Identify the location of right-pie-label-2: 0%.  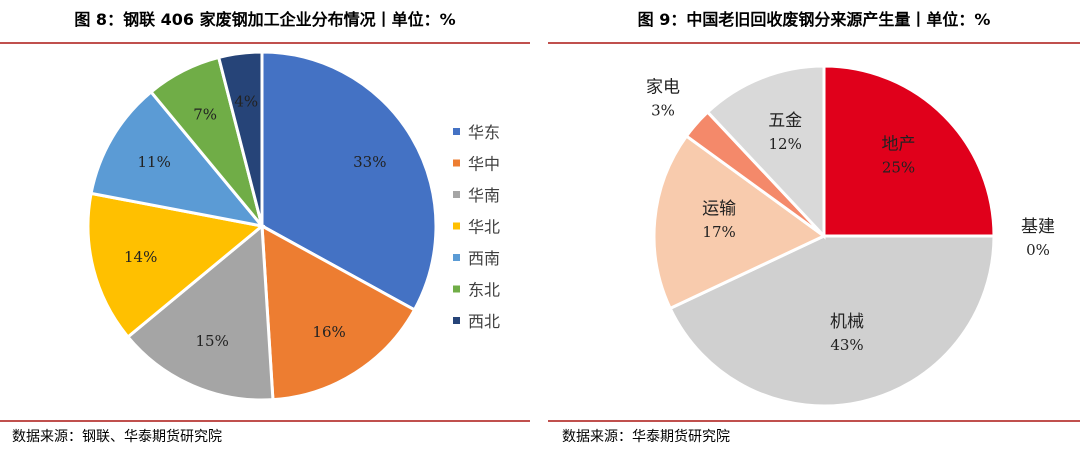
(1038, 250).